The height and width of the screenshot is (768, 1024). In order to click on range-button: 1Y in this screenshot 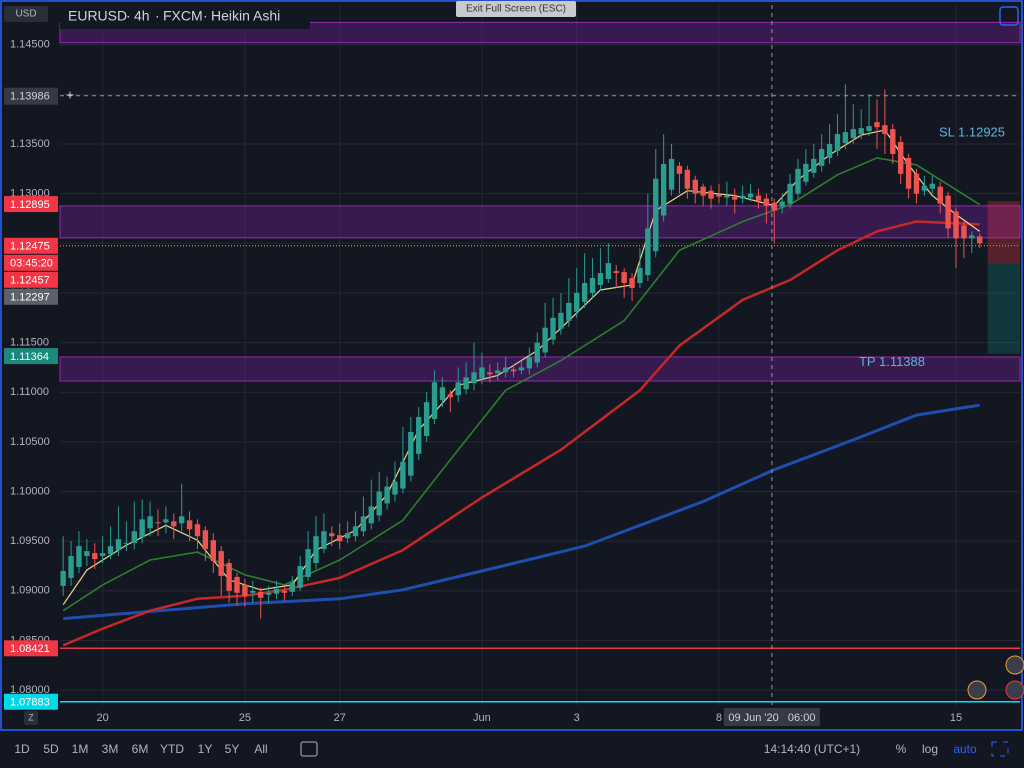, I will do `click(205, 749)`.